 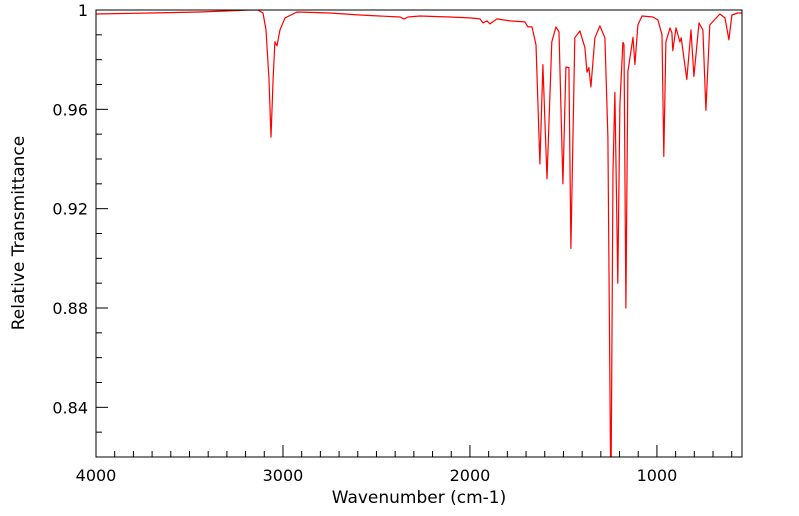 What do you see at coordinates (70, 109) in the screenshot?
I see `y-tick-label: 0.96` at bounding box center [70, 109].